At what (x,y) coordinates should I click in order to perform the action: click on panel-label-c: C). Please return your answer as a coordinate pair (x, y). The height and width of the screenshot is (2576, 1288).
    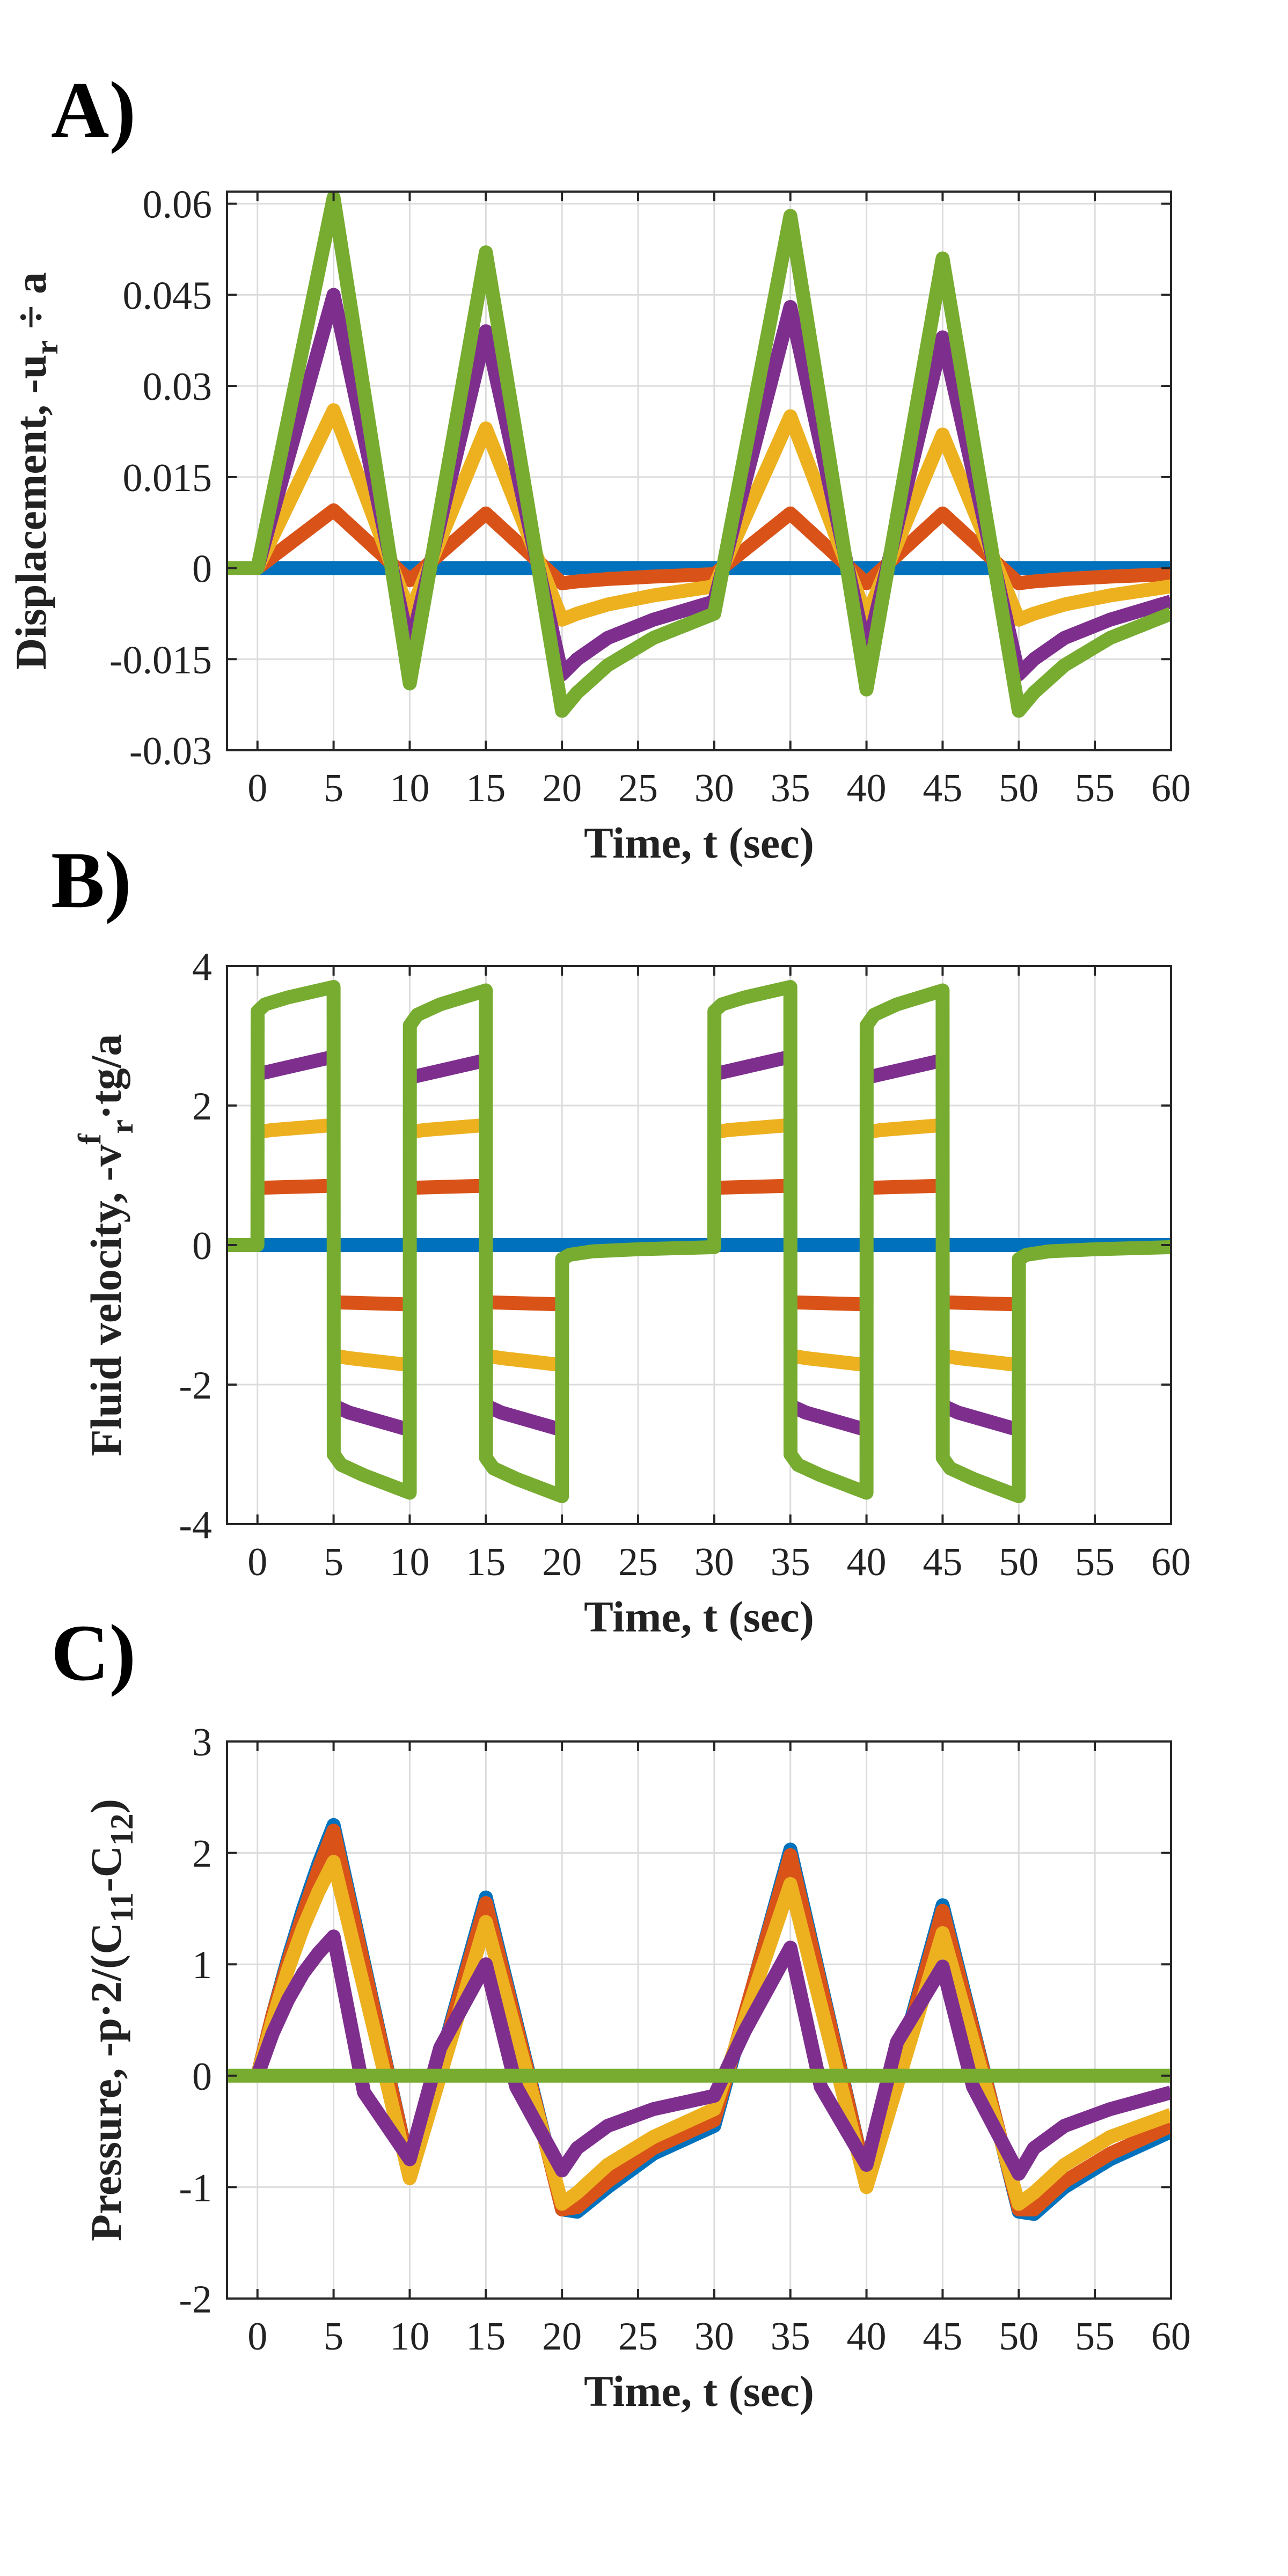
    Looking at the image, I should click on (93, 1652).